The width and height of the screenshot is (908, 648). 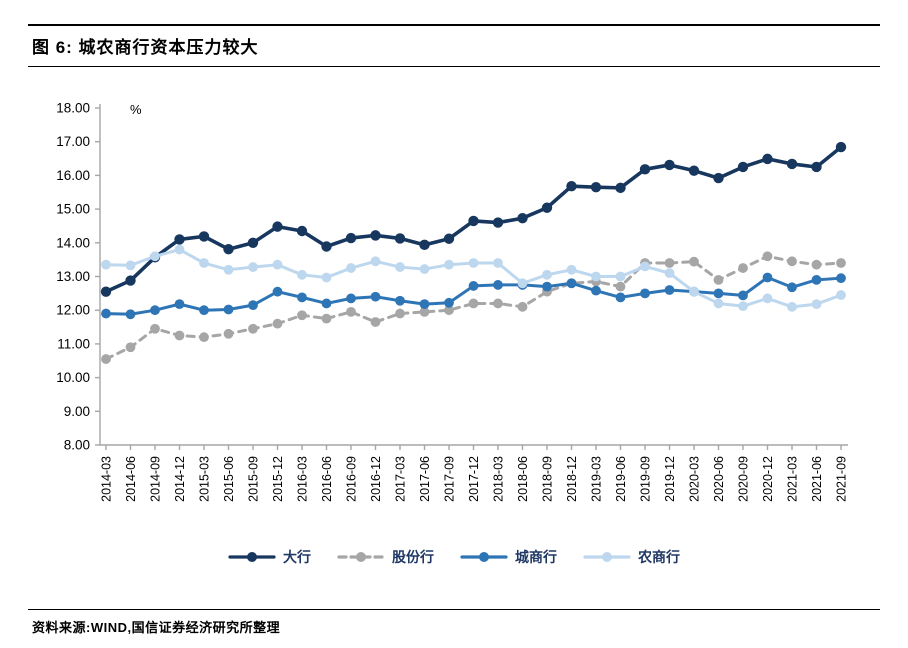 What do you see at coordinates (131, 479) in the screenshot?
I see `x-tick-label: 2014-06` at bounding box center [131, 479].